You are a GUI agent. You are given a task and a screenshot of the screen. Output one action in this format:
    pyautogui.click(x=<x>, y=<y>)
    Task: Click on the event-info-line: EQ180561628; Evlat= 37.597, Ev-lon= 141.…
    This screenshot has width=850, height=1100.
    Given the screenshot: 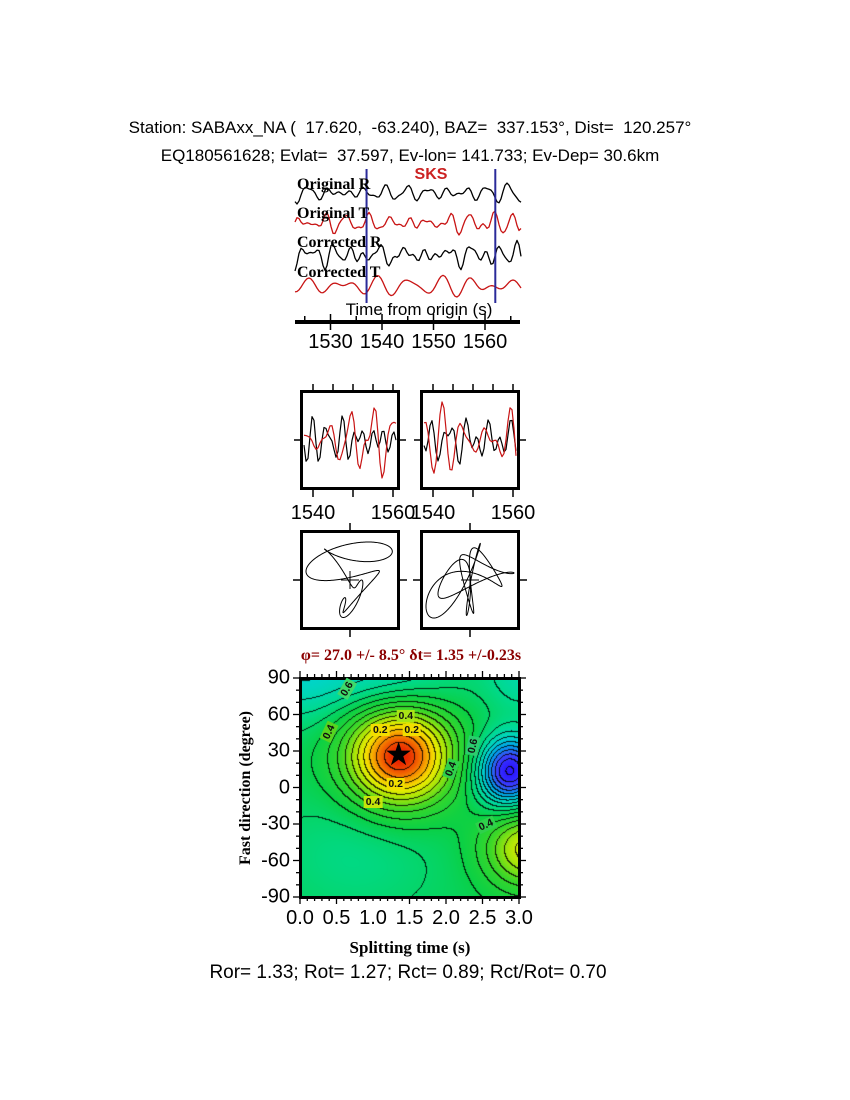 What is the action you would take?
    pyautogui.click(x=410, y=155)
    